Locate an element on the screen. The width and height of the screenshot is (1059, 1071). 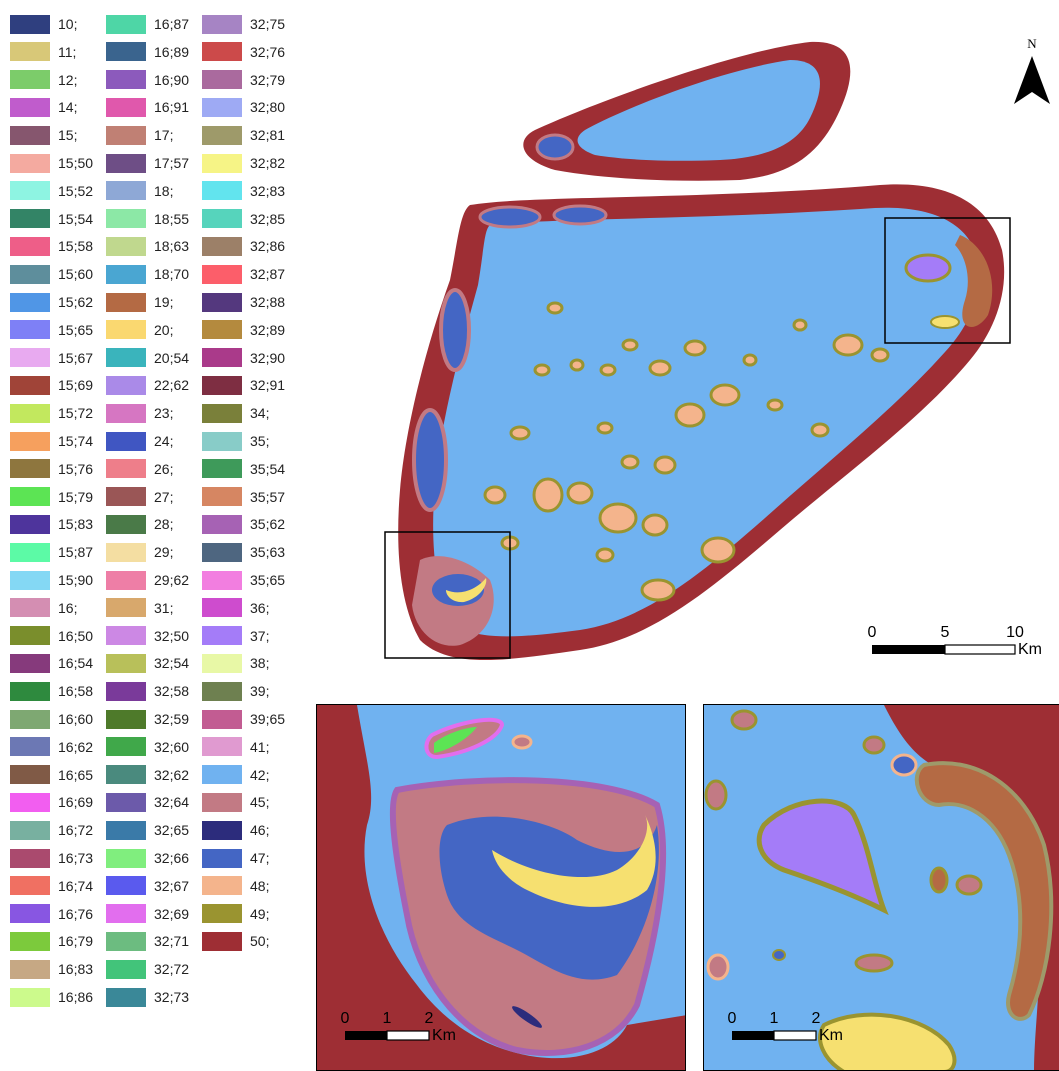
legend-item: 39; is located at coordinates (235, 691).